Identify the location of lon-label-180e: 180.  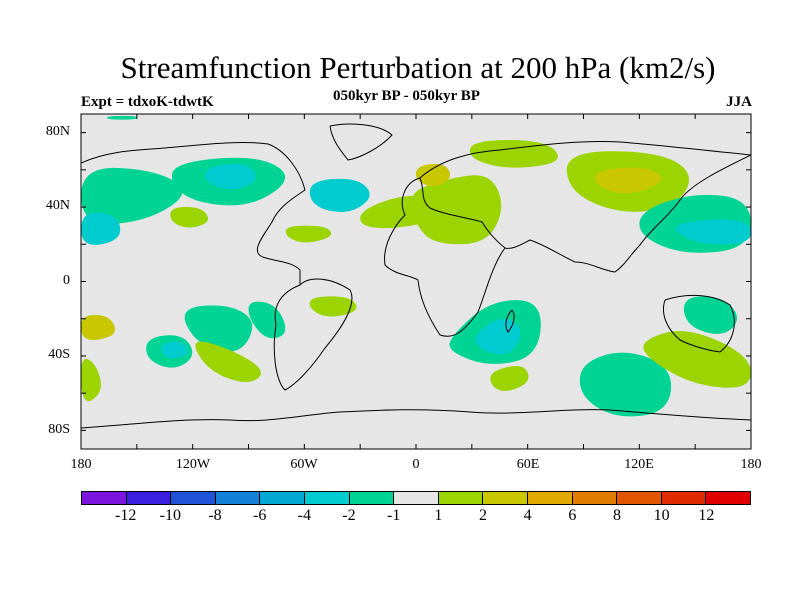
(751, 464).